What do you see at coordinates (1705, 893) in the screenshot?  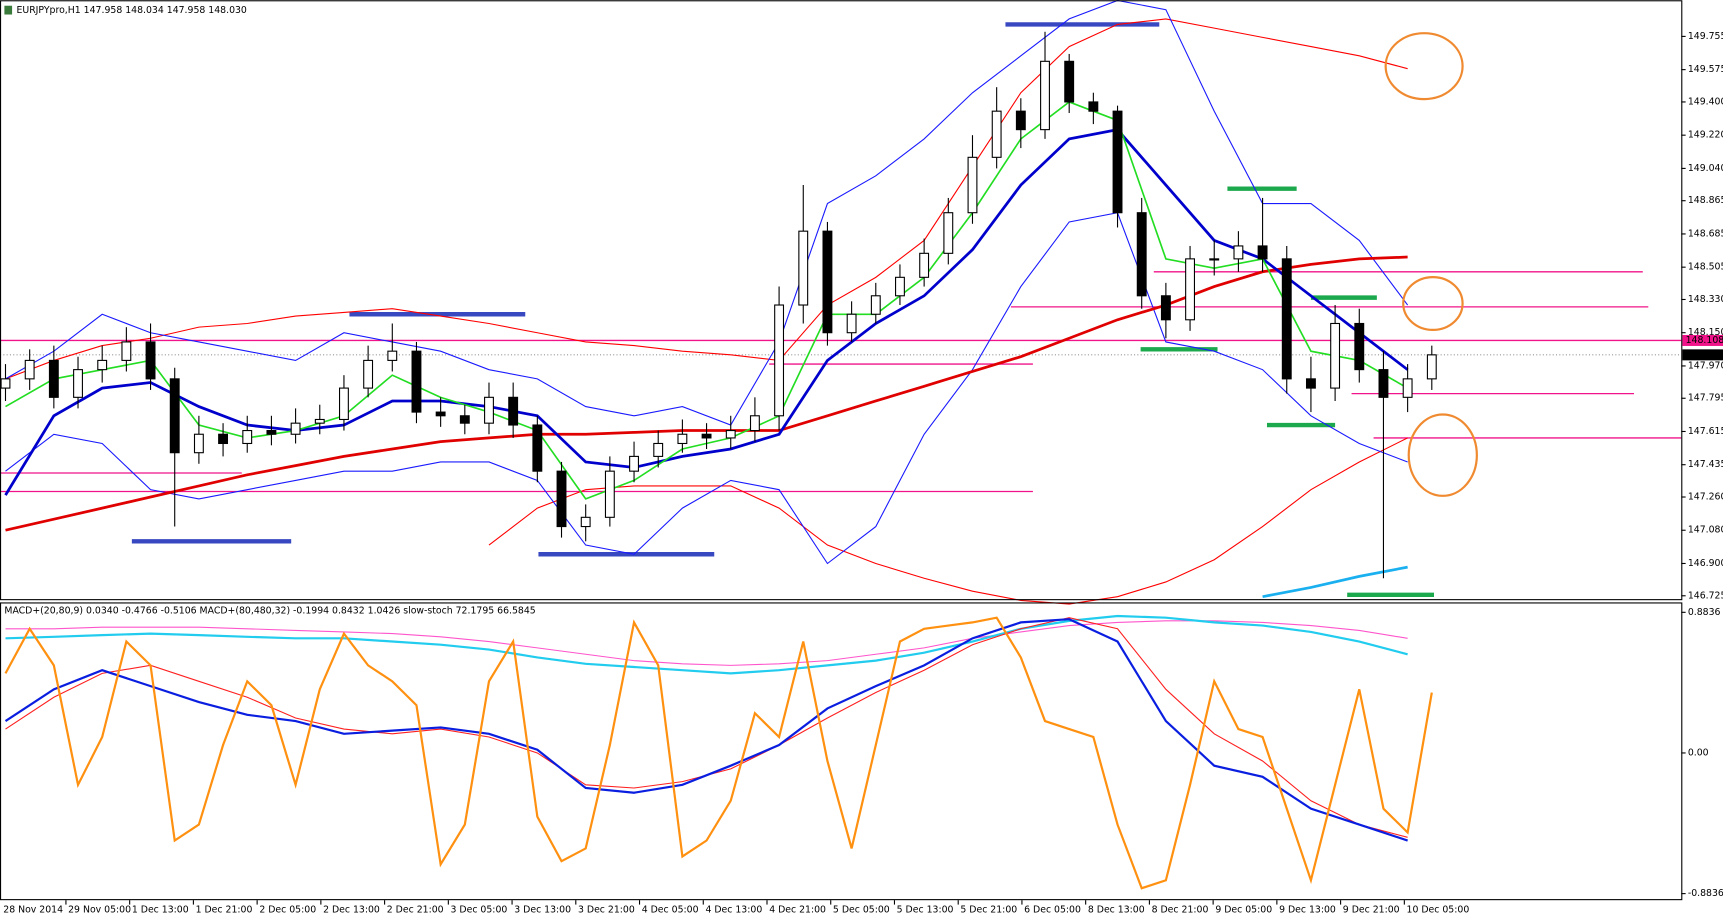 I see `y-tick-label: -0.8836` at bounding box center [1705, 893].